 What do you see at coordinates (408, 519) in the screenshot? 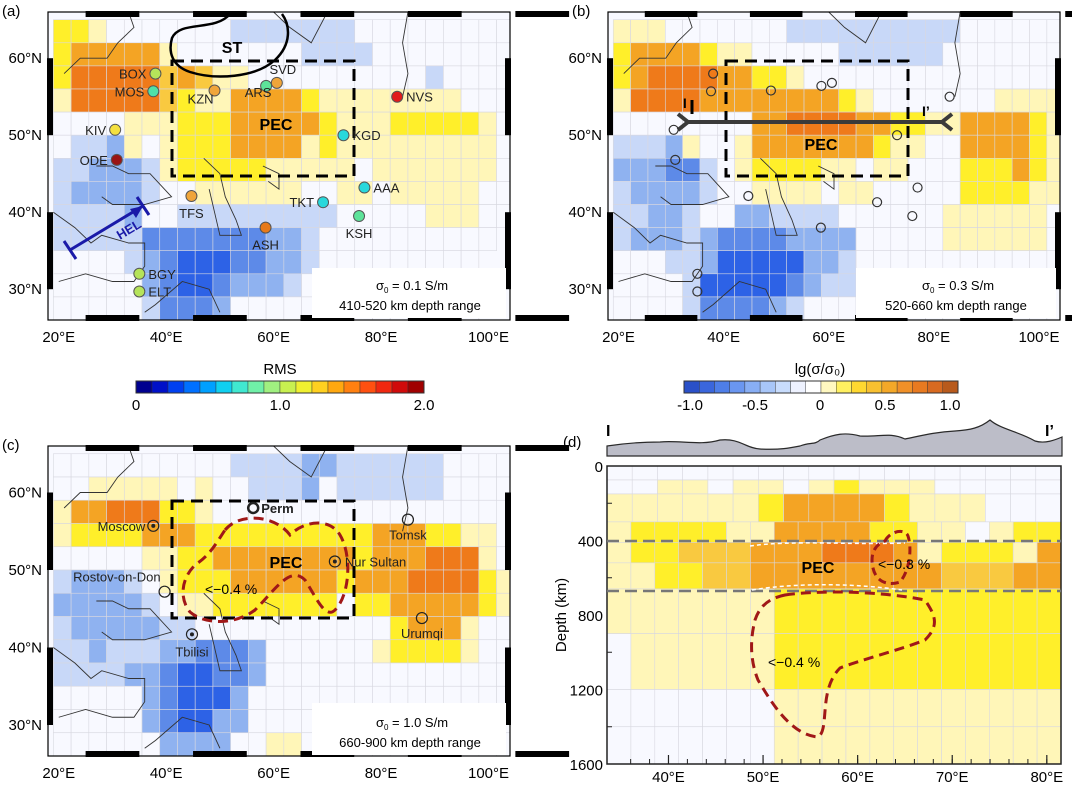
I see `city-marker` at bounding box center [408, 519].